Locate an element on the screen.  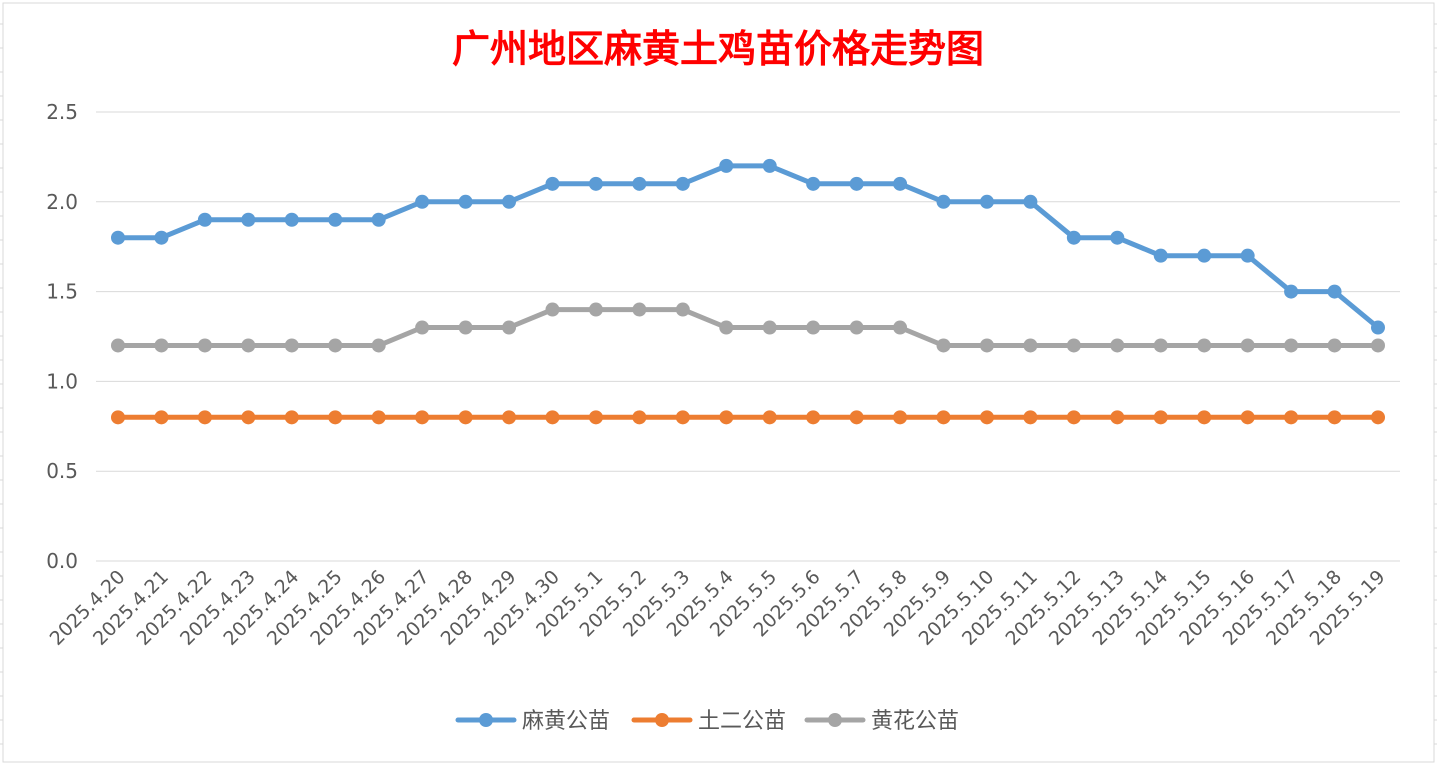
legend-item: 土二公苗 is located at coordinates (708, 721).